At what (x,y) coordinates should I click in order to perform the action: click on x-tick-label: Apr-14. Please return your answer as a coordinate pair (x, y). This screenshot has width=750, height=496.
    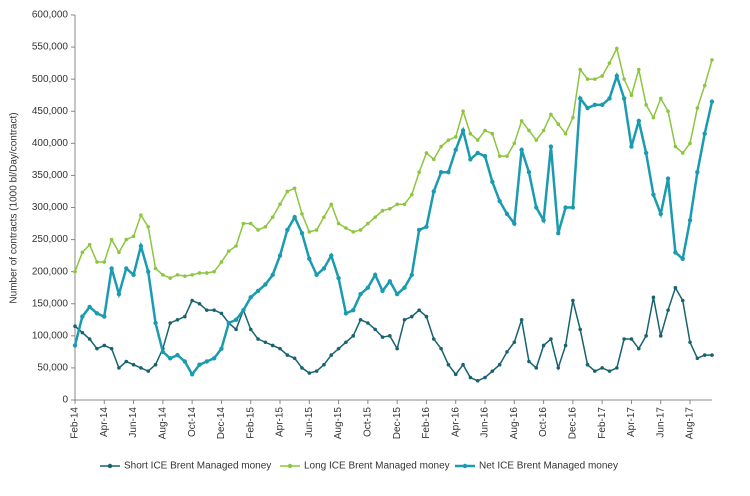
    Looking at the image, I should click on (104, 422).